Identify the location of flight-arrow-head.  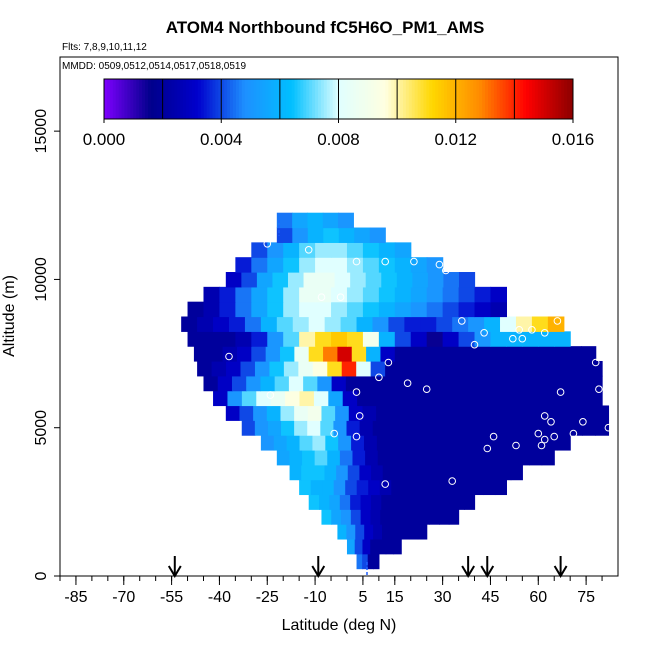
(487, 571).